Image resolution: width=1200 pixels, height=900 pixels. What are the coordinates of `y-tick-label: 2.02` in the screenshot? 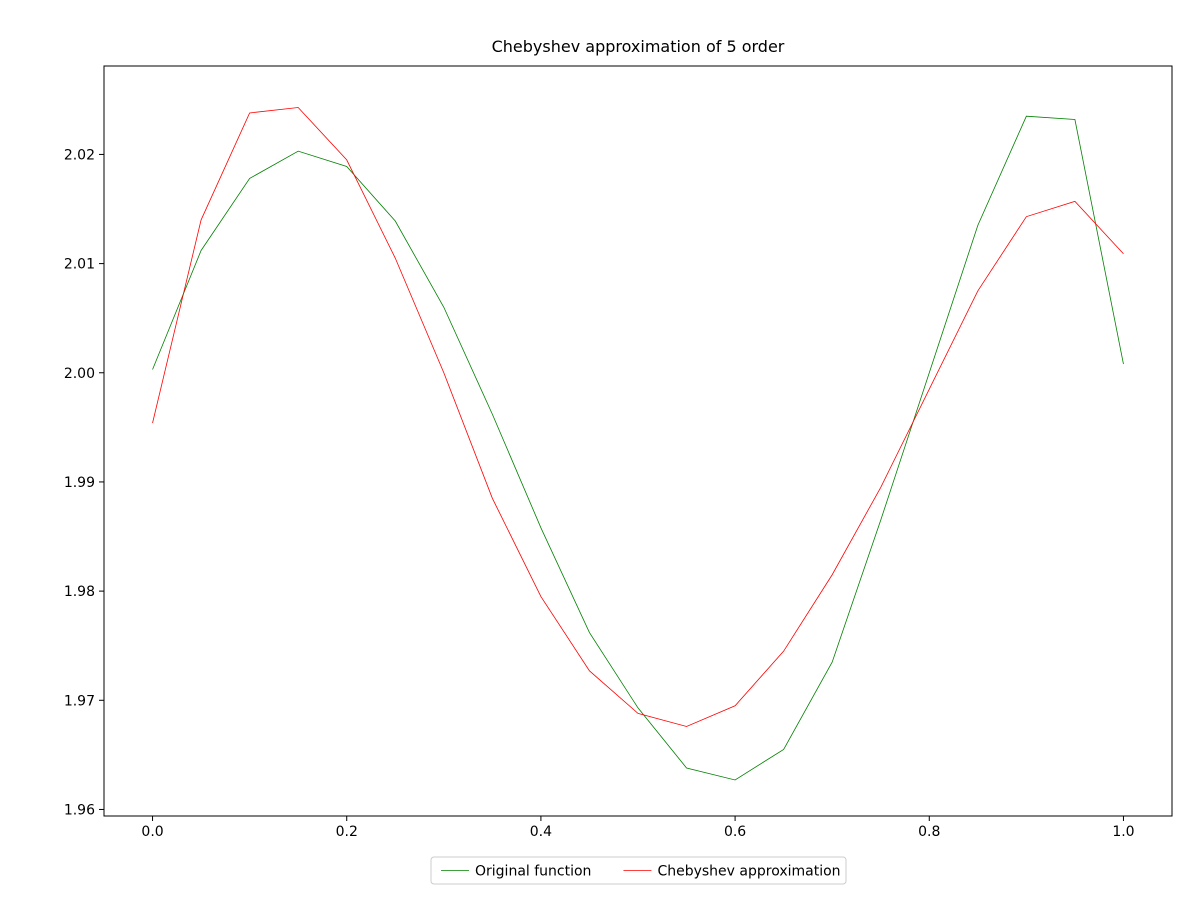 It's located at (79, 155).